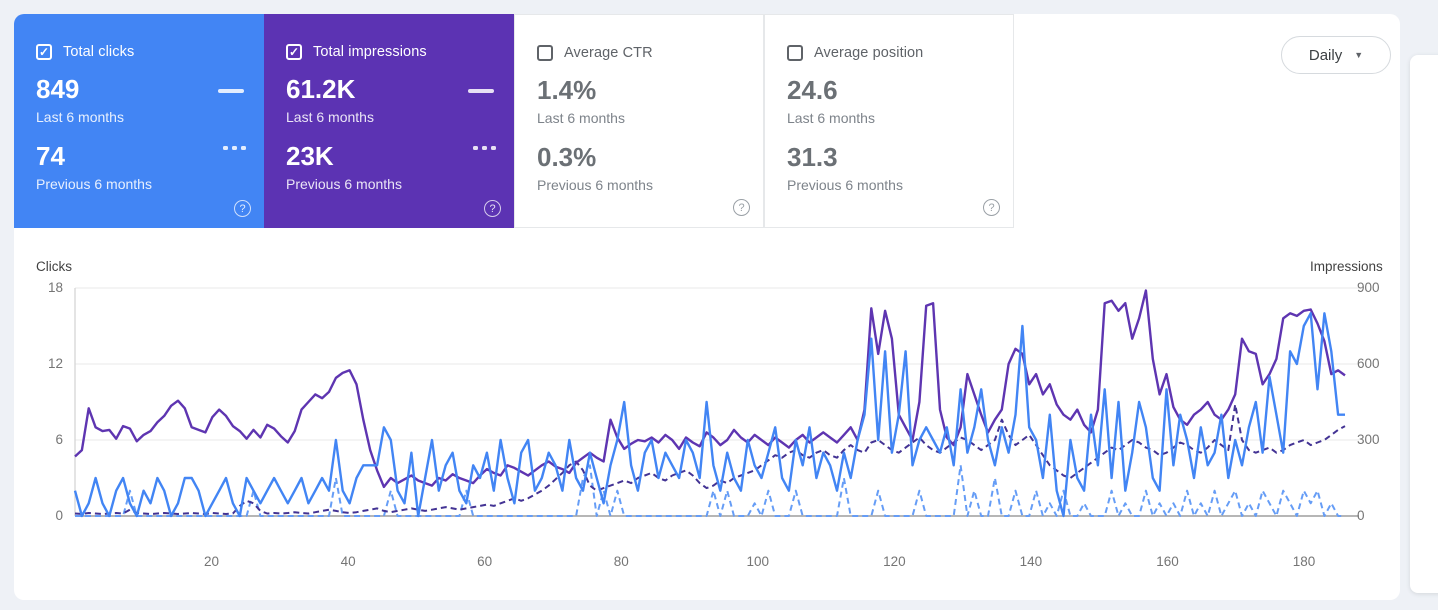 The height and width of the screenshot is (610, 1438). What do you see at coordinates (485, 561) in the screenshot?
I see `x-axis-tick: 60` at bounding box center [485, 561].